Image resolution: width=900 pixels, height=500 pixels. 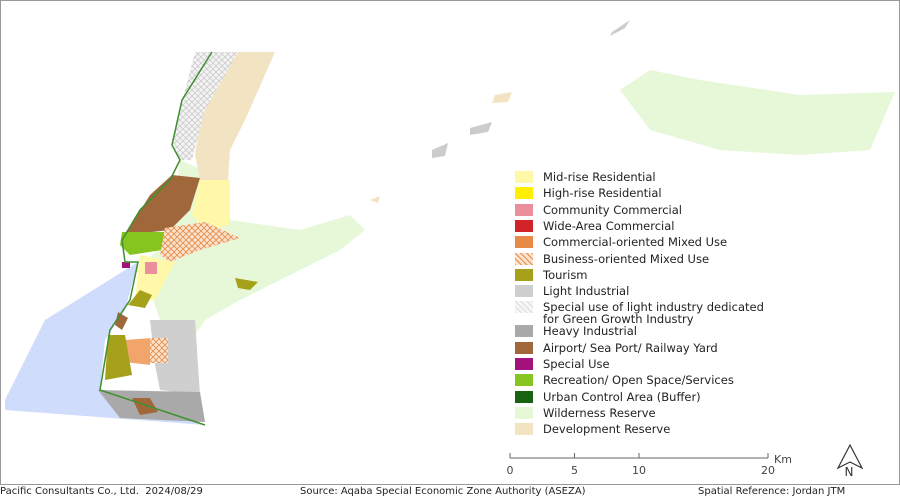 What do you see at coordinates (602, 193) in the screenshot?
I see `legend-label: High-rise Residential` at bounding box center [602, 193].